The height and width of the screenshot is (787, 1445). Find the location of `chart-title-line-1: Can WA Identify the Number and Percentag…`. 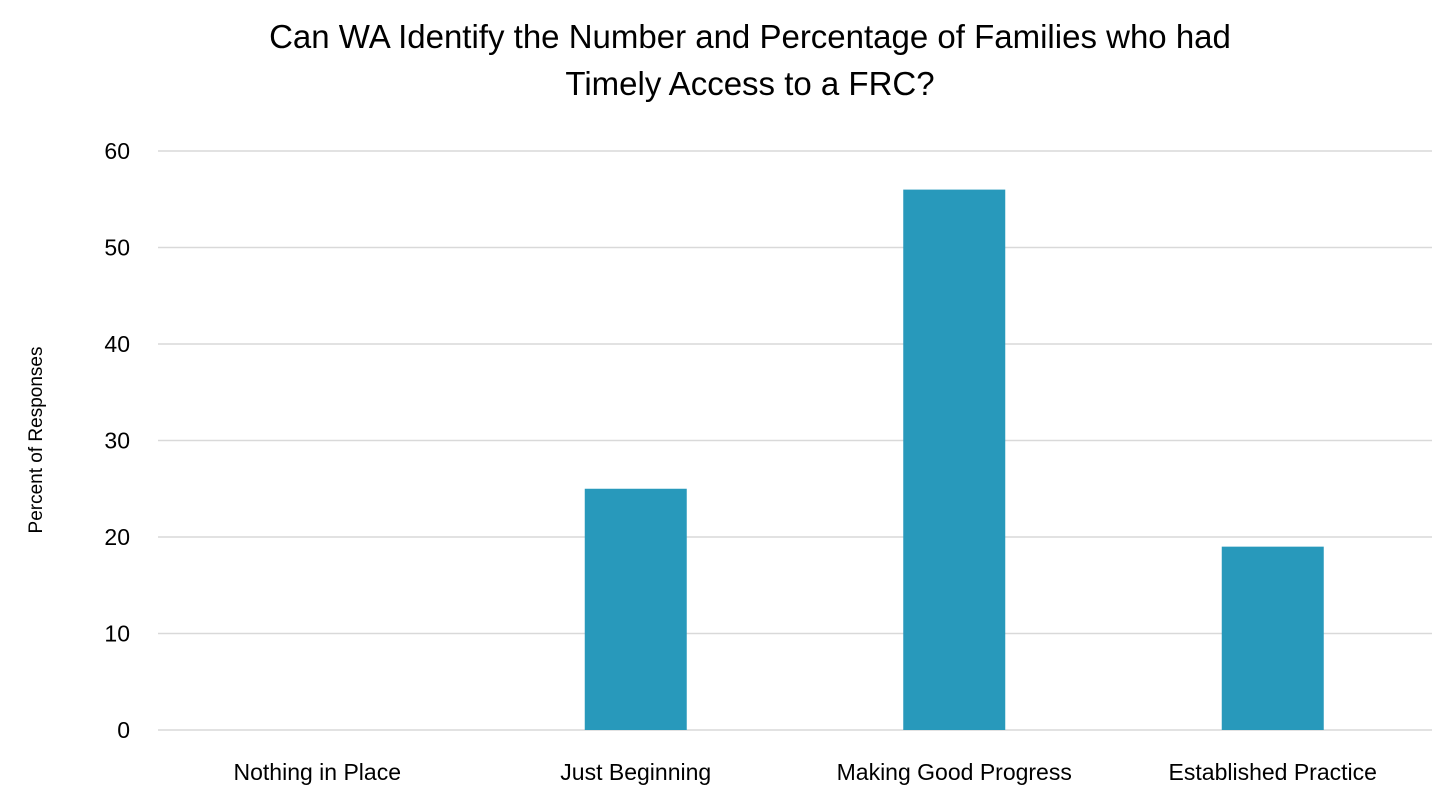

chart-title-line-1: Can WA Identify the Number and Percentag… is located at coordinates (750, 36).